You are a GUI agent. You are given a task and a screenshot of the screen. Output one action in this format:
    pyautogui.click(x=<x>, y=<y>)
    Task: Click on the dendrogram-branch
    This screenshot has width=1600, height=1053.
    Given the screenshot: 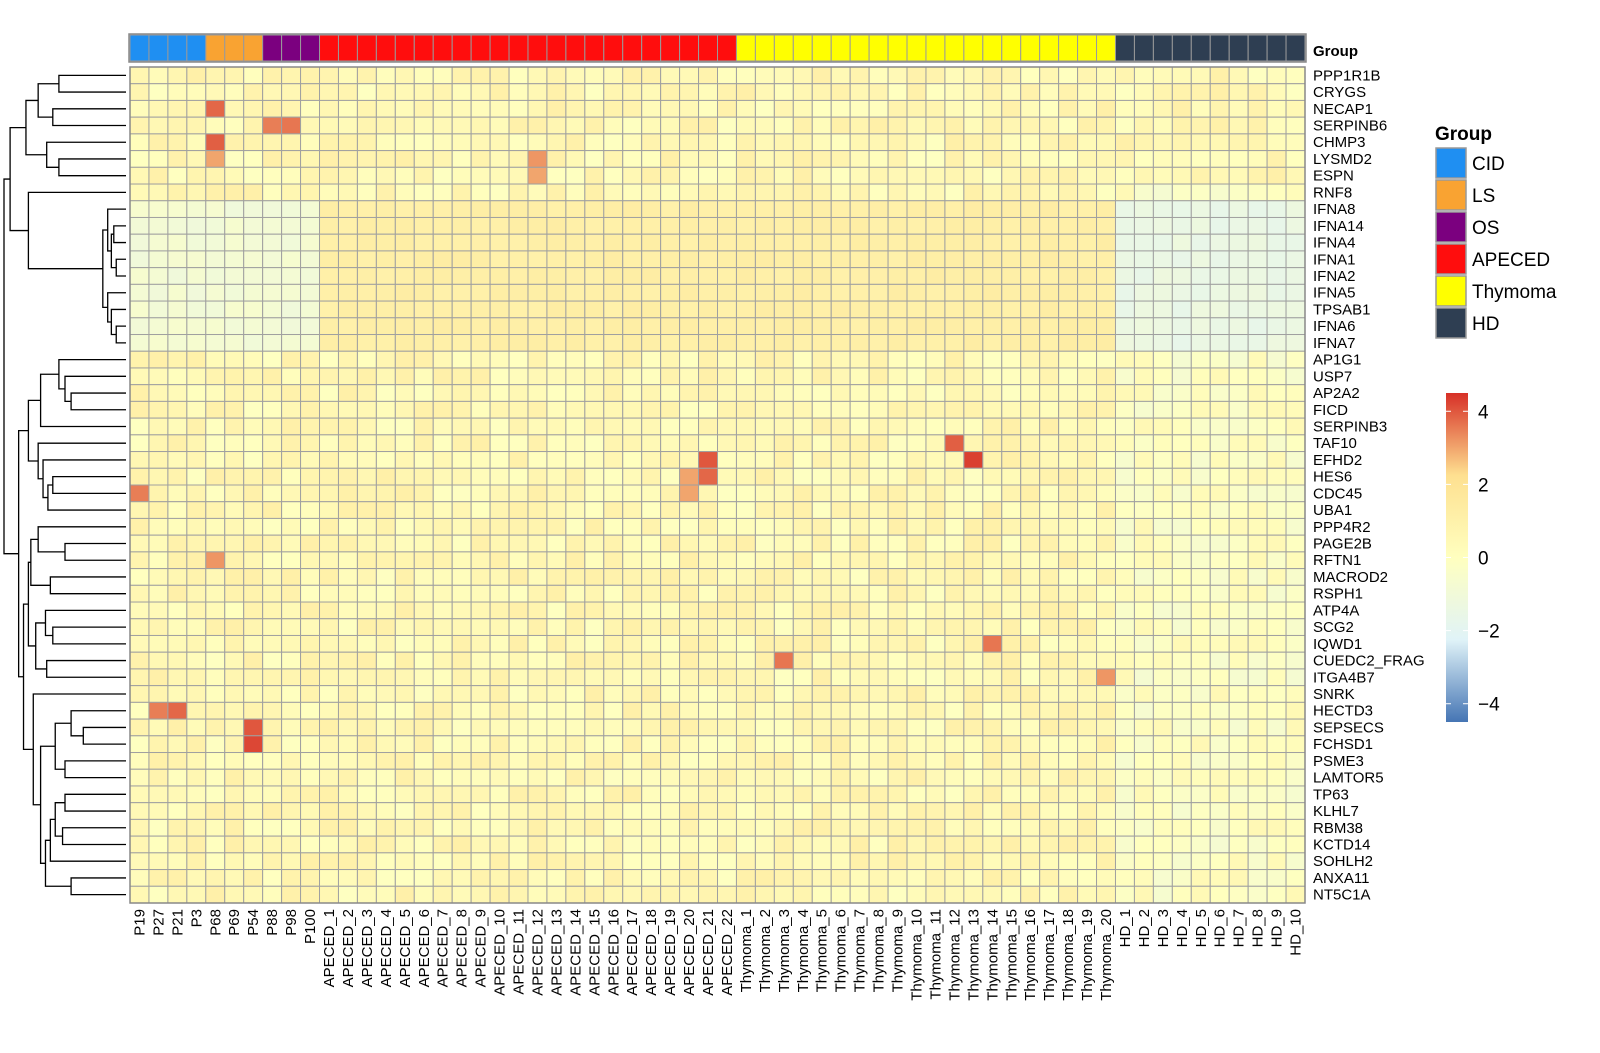 What is the action you would take?
    pyautogui.click(x=87, y=840)
    